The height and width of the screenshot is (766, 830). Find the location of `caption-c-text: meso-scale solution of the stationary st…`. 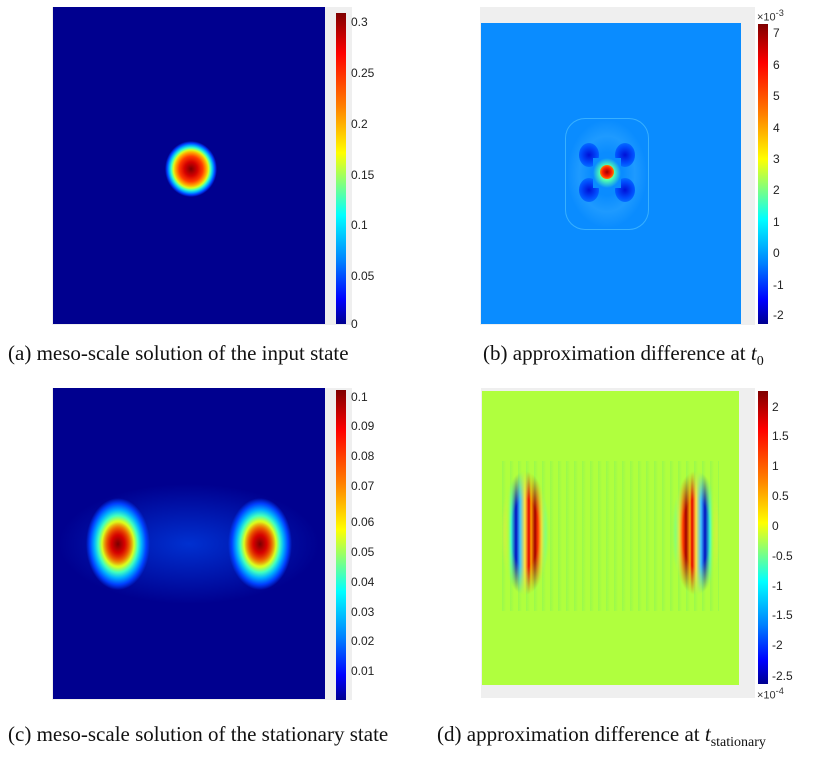

caption-c-text: meso-scale solution of the stationary st… is located at coordinates (212, 734).